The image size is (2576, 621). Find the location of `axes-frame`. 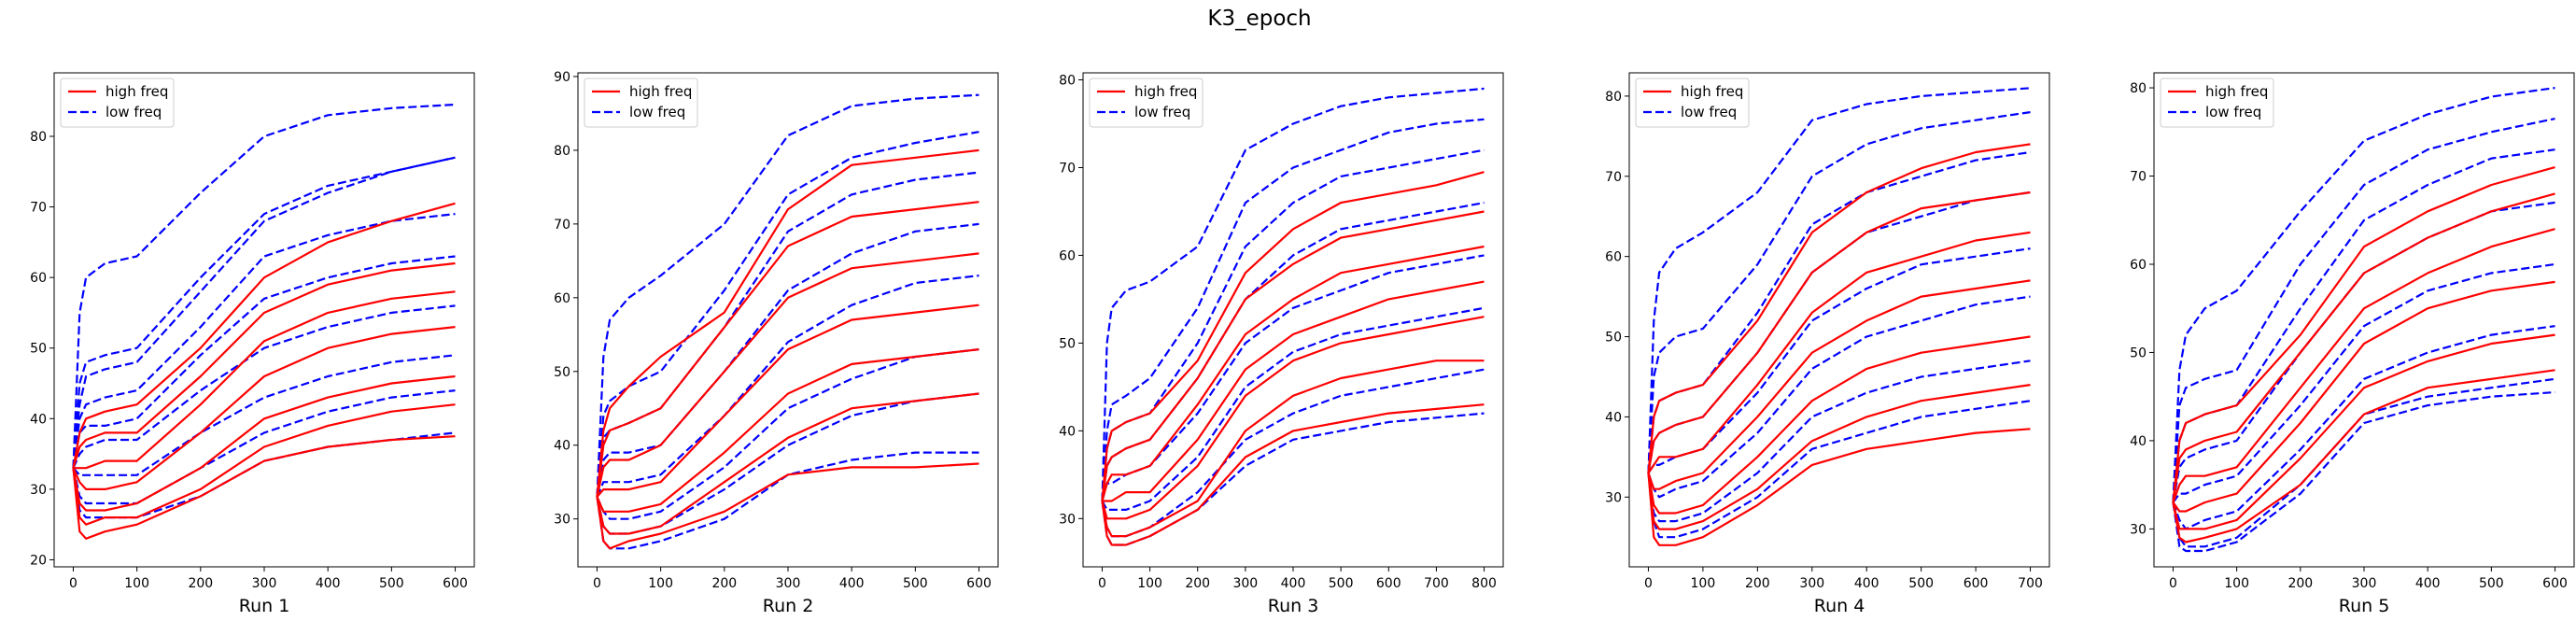

axes-frame is located at coordinates (788, 320).